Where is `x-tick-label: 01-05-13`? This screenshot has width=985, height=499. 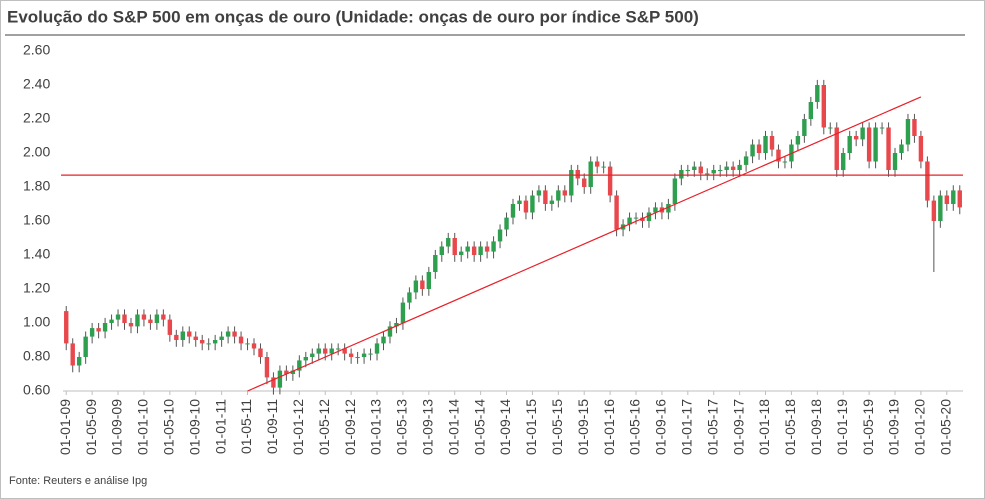 x-tick-label: 01-05-13 is located at coordinates (402, 427).